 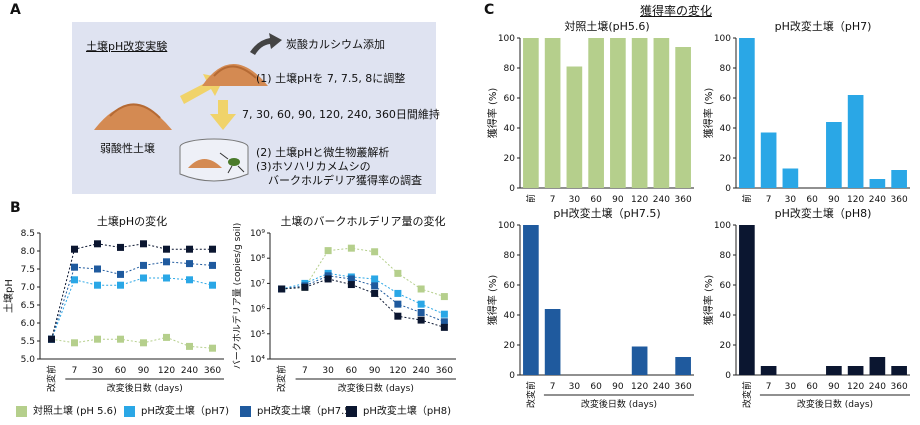 What do you see at coordinates (234, 162) in the screenshot?
I see `bug-icon` at bounding box center [234, 162].